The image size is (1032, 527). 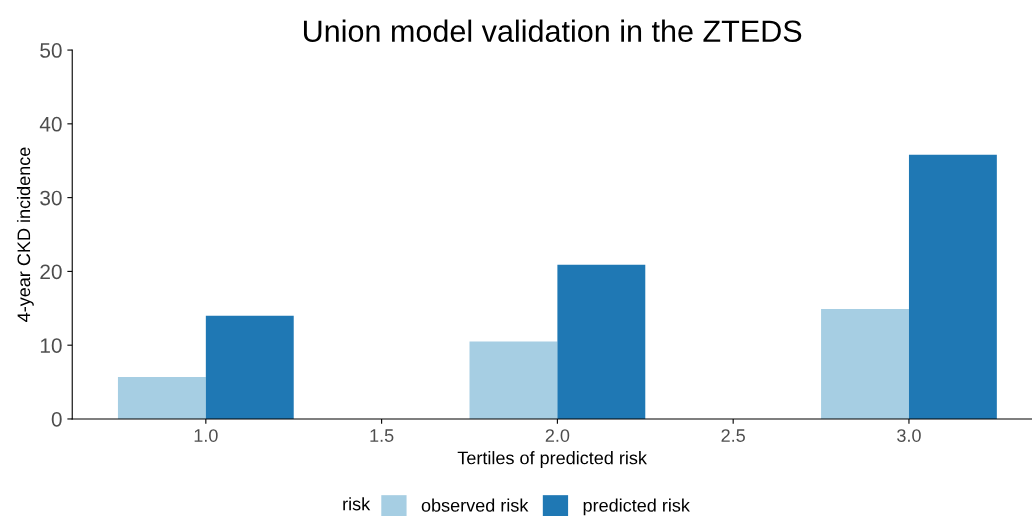 What do you see at coordinates (636, 507) in the screenshot?
I see `legend-label: predicted risk` at bounding box center [636, 507].